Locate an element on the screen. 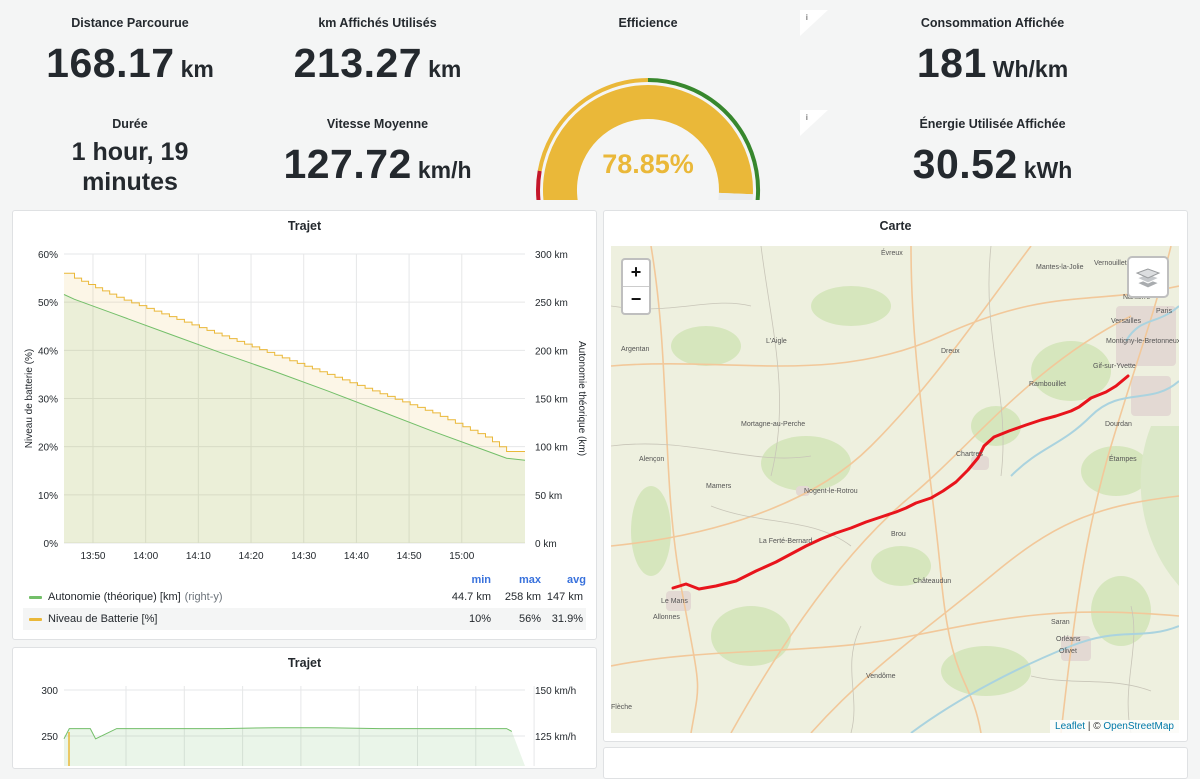  y2-tick-label: 150 km/h is located at coordinates (555, 691).